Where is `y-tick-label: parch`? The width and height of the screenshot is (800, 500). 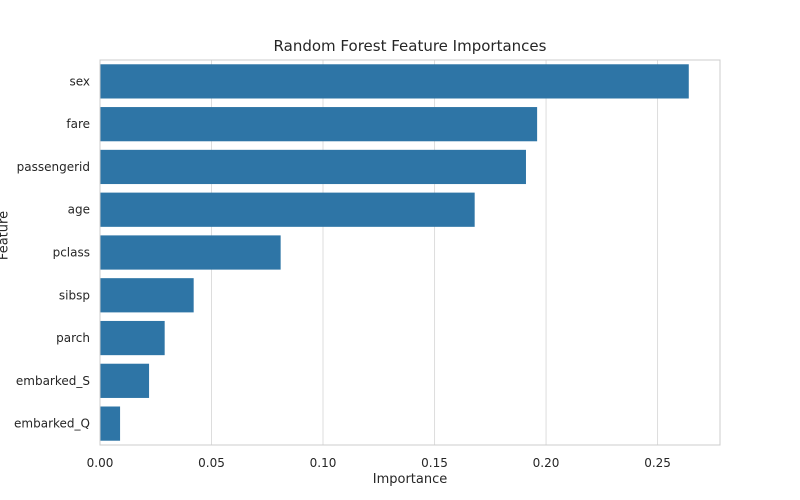 y-tick-label: parch is located at coordinates (73, 338).